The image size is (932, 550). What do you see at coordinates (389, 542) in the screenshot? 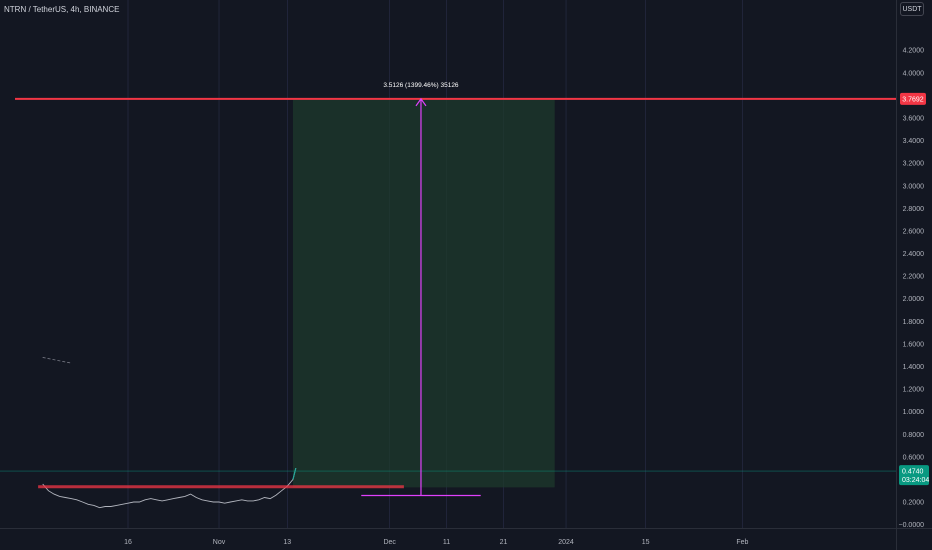
I see `x-tick-label: Dec` at bounding box center [389, 542].